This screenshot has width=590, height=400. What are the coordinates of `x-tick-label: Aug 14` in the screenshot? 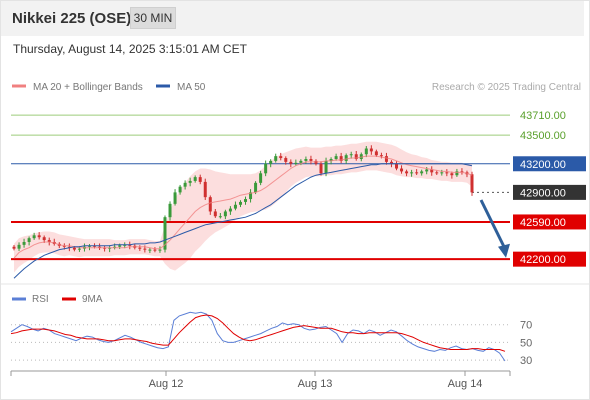 It's located at (465, 384).